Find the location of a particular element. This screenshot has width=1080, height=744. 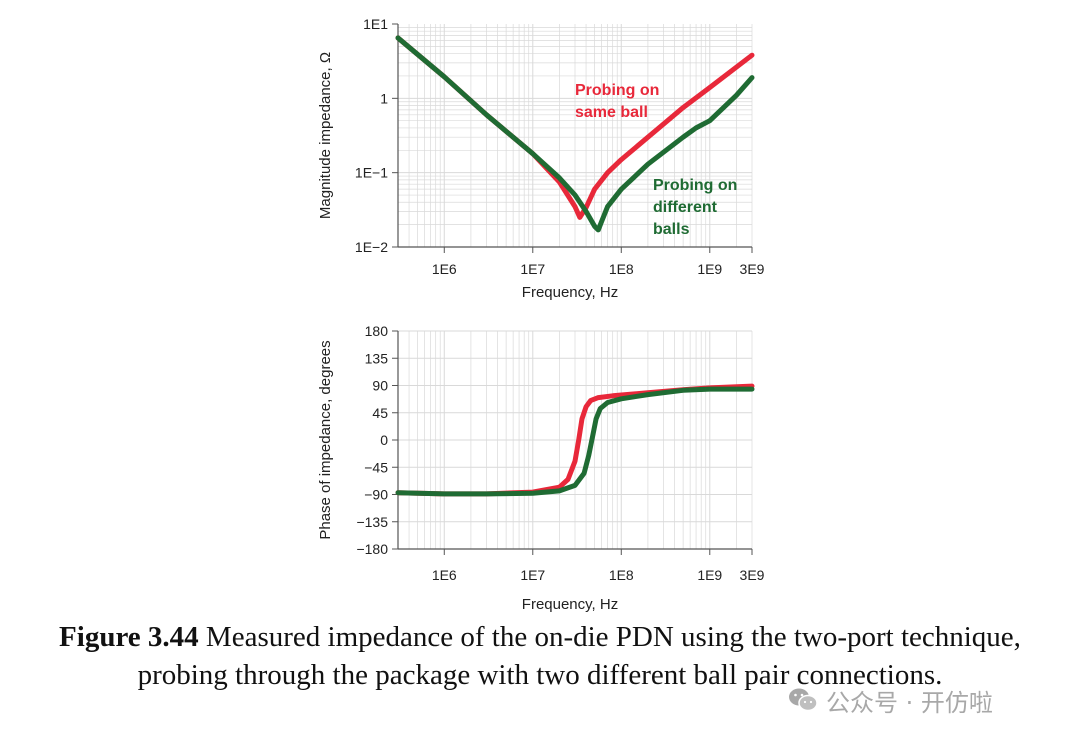

y-axis-title: Magnitude impedance, Ω is located at coordinates (325, 135).